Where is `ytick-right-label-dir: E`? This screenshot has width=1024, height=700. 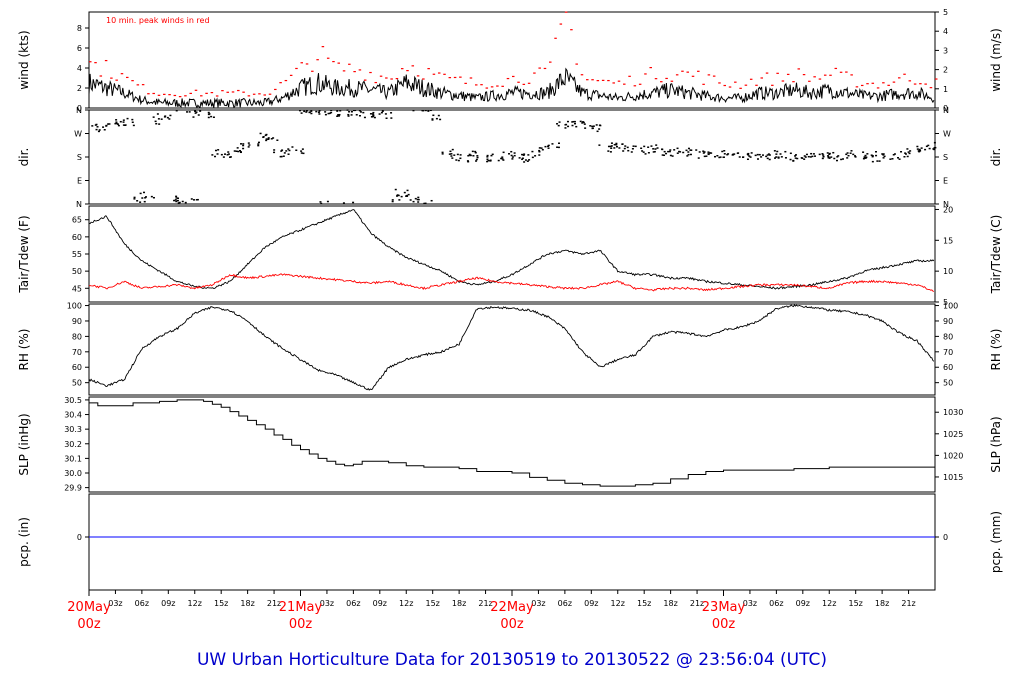 ytick-right-label-dir: E is located at coordinates (945, 181).